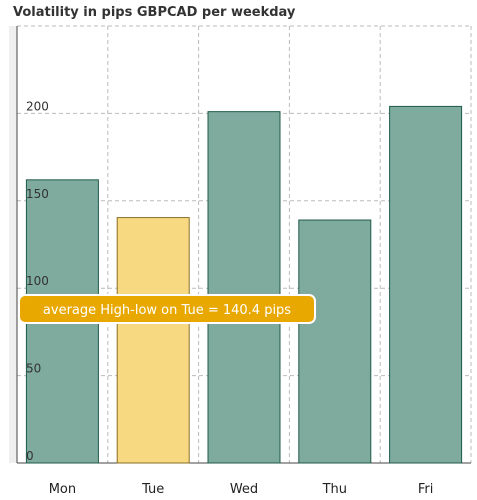  What do you see at coordinates (244, 287) in the screenshot?
I see `bar-wed` at bounding box center [244, 287].